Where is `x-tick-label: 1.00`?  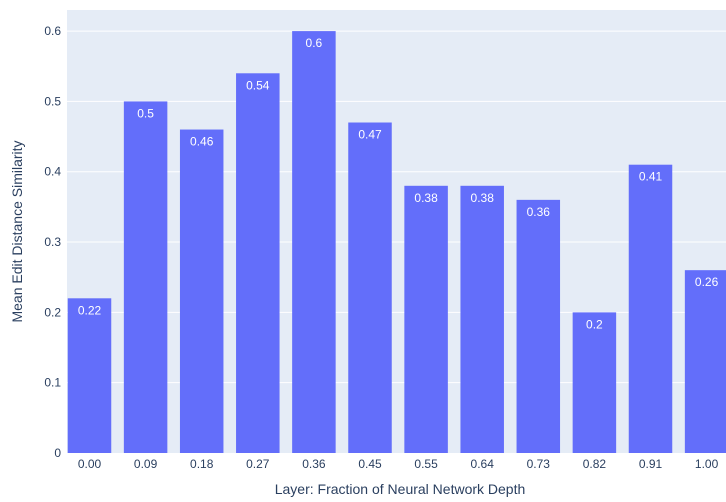 x-tick-label: 1.00 is located at coordinates (707, 464).